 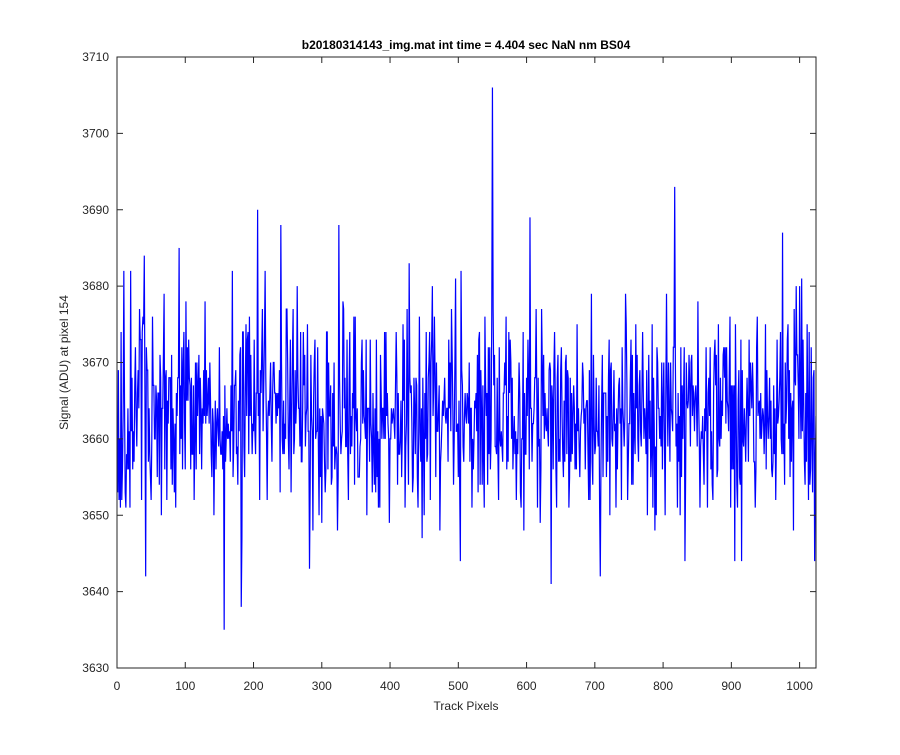 What do you see at coordinates (322, 686) in the screenshot?
I see `x-tick-label: 300` at bounding box center [322, 686].